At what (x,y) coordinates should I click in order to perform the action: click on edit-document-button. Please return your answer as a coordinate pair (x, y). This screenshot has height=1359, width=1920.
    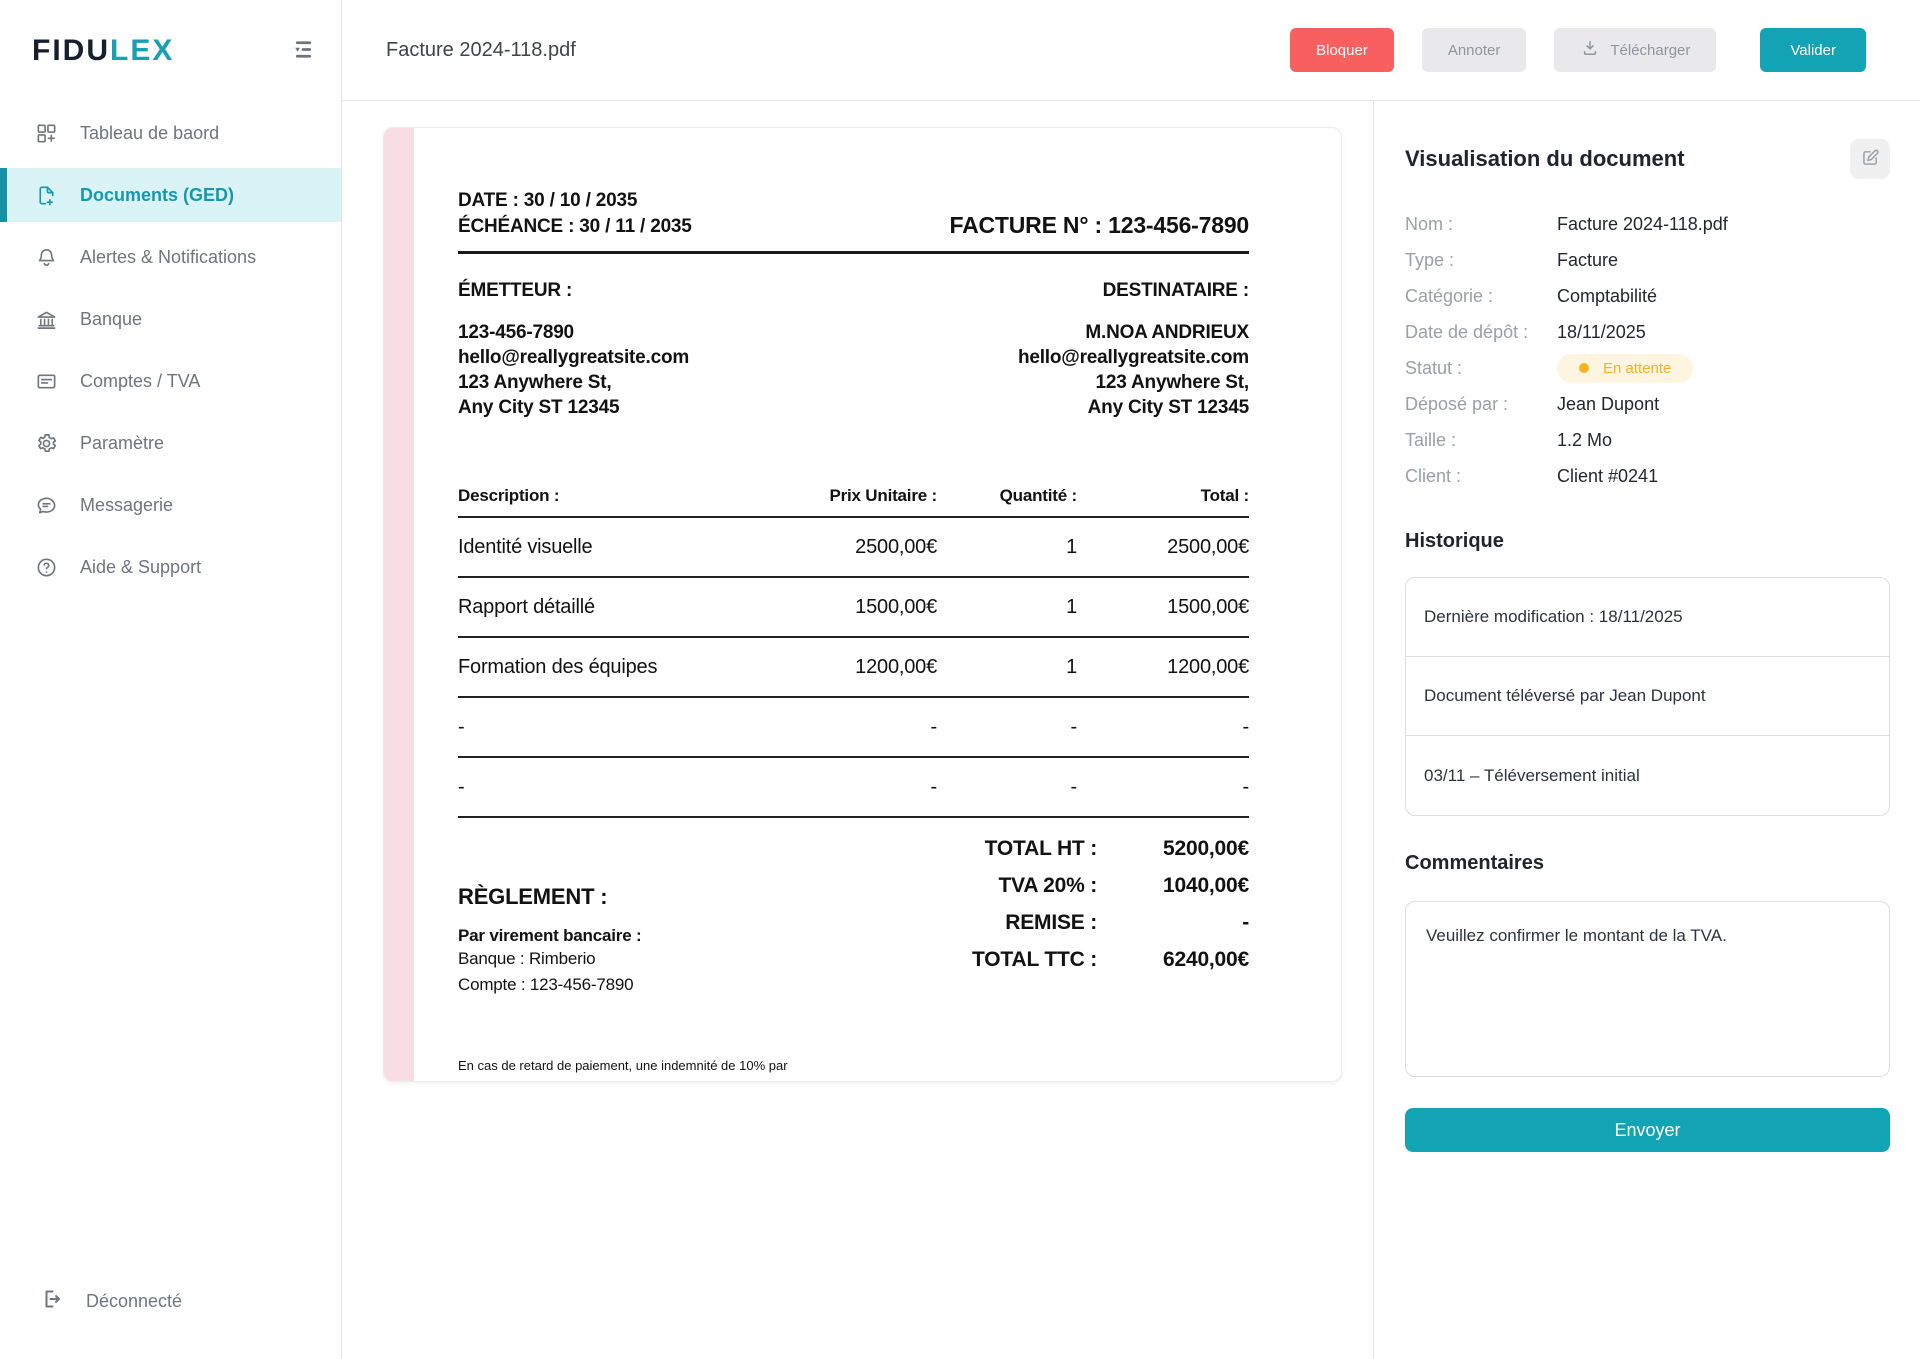
    Looking at the image, I should click on (1870, 159).